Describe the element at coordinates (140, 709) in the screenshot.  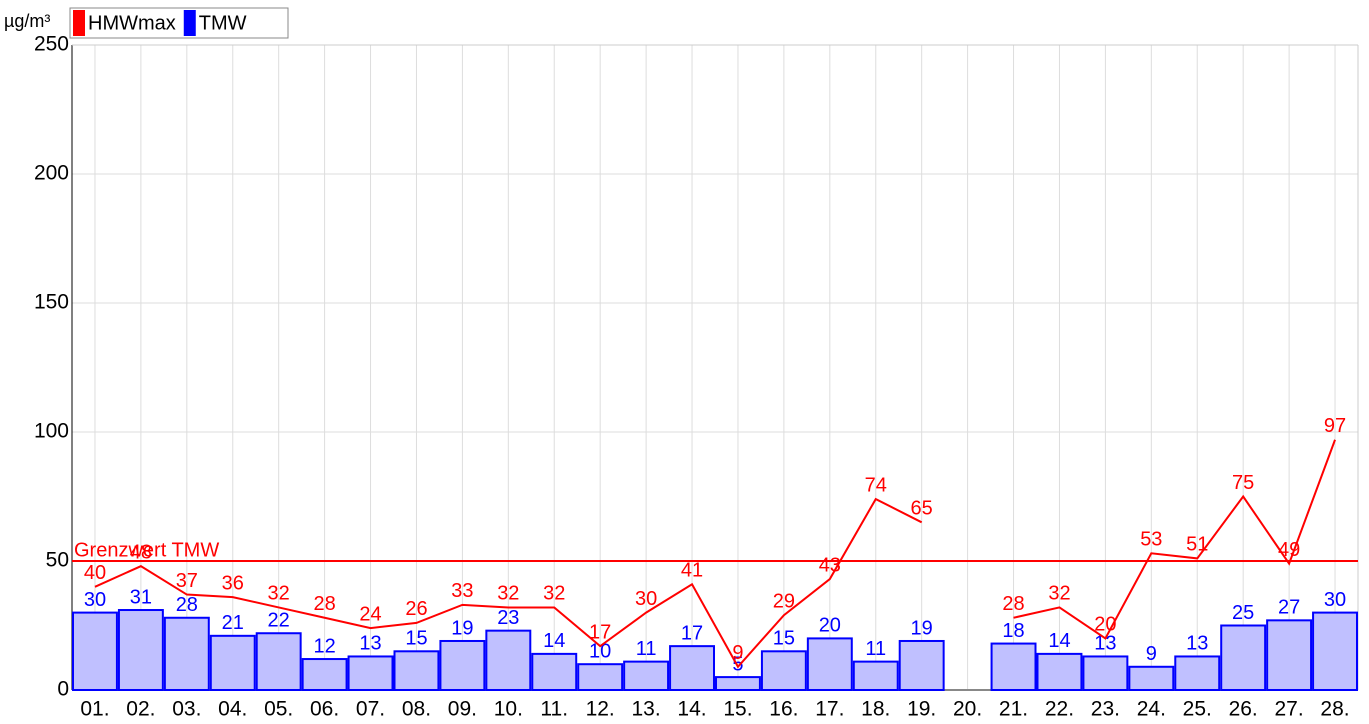
I see `x-tick-label: 02.` at that location.